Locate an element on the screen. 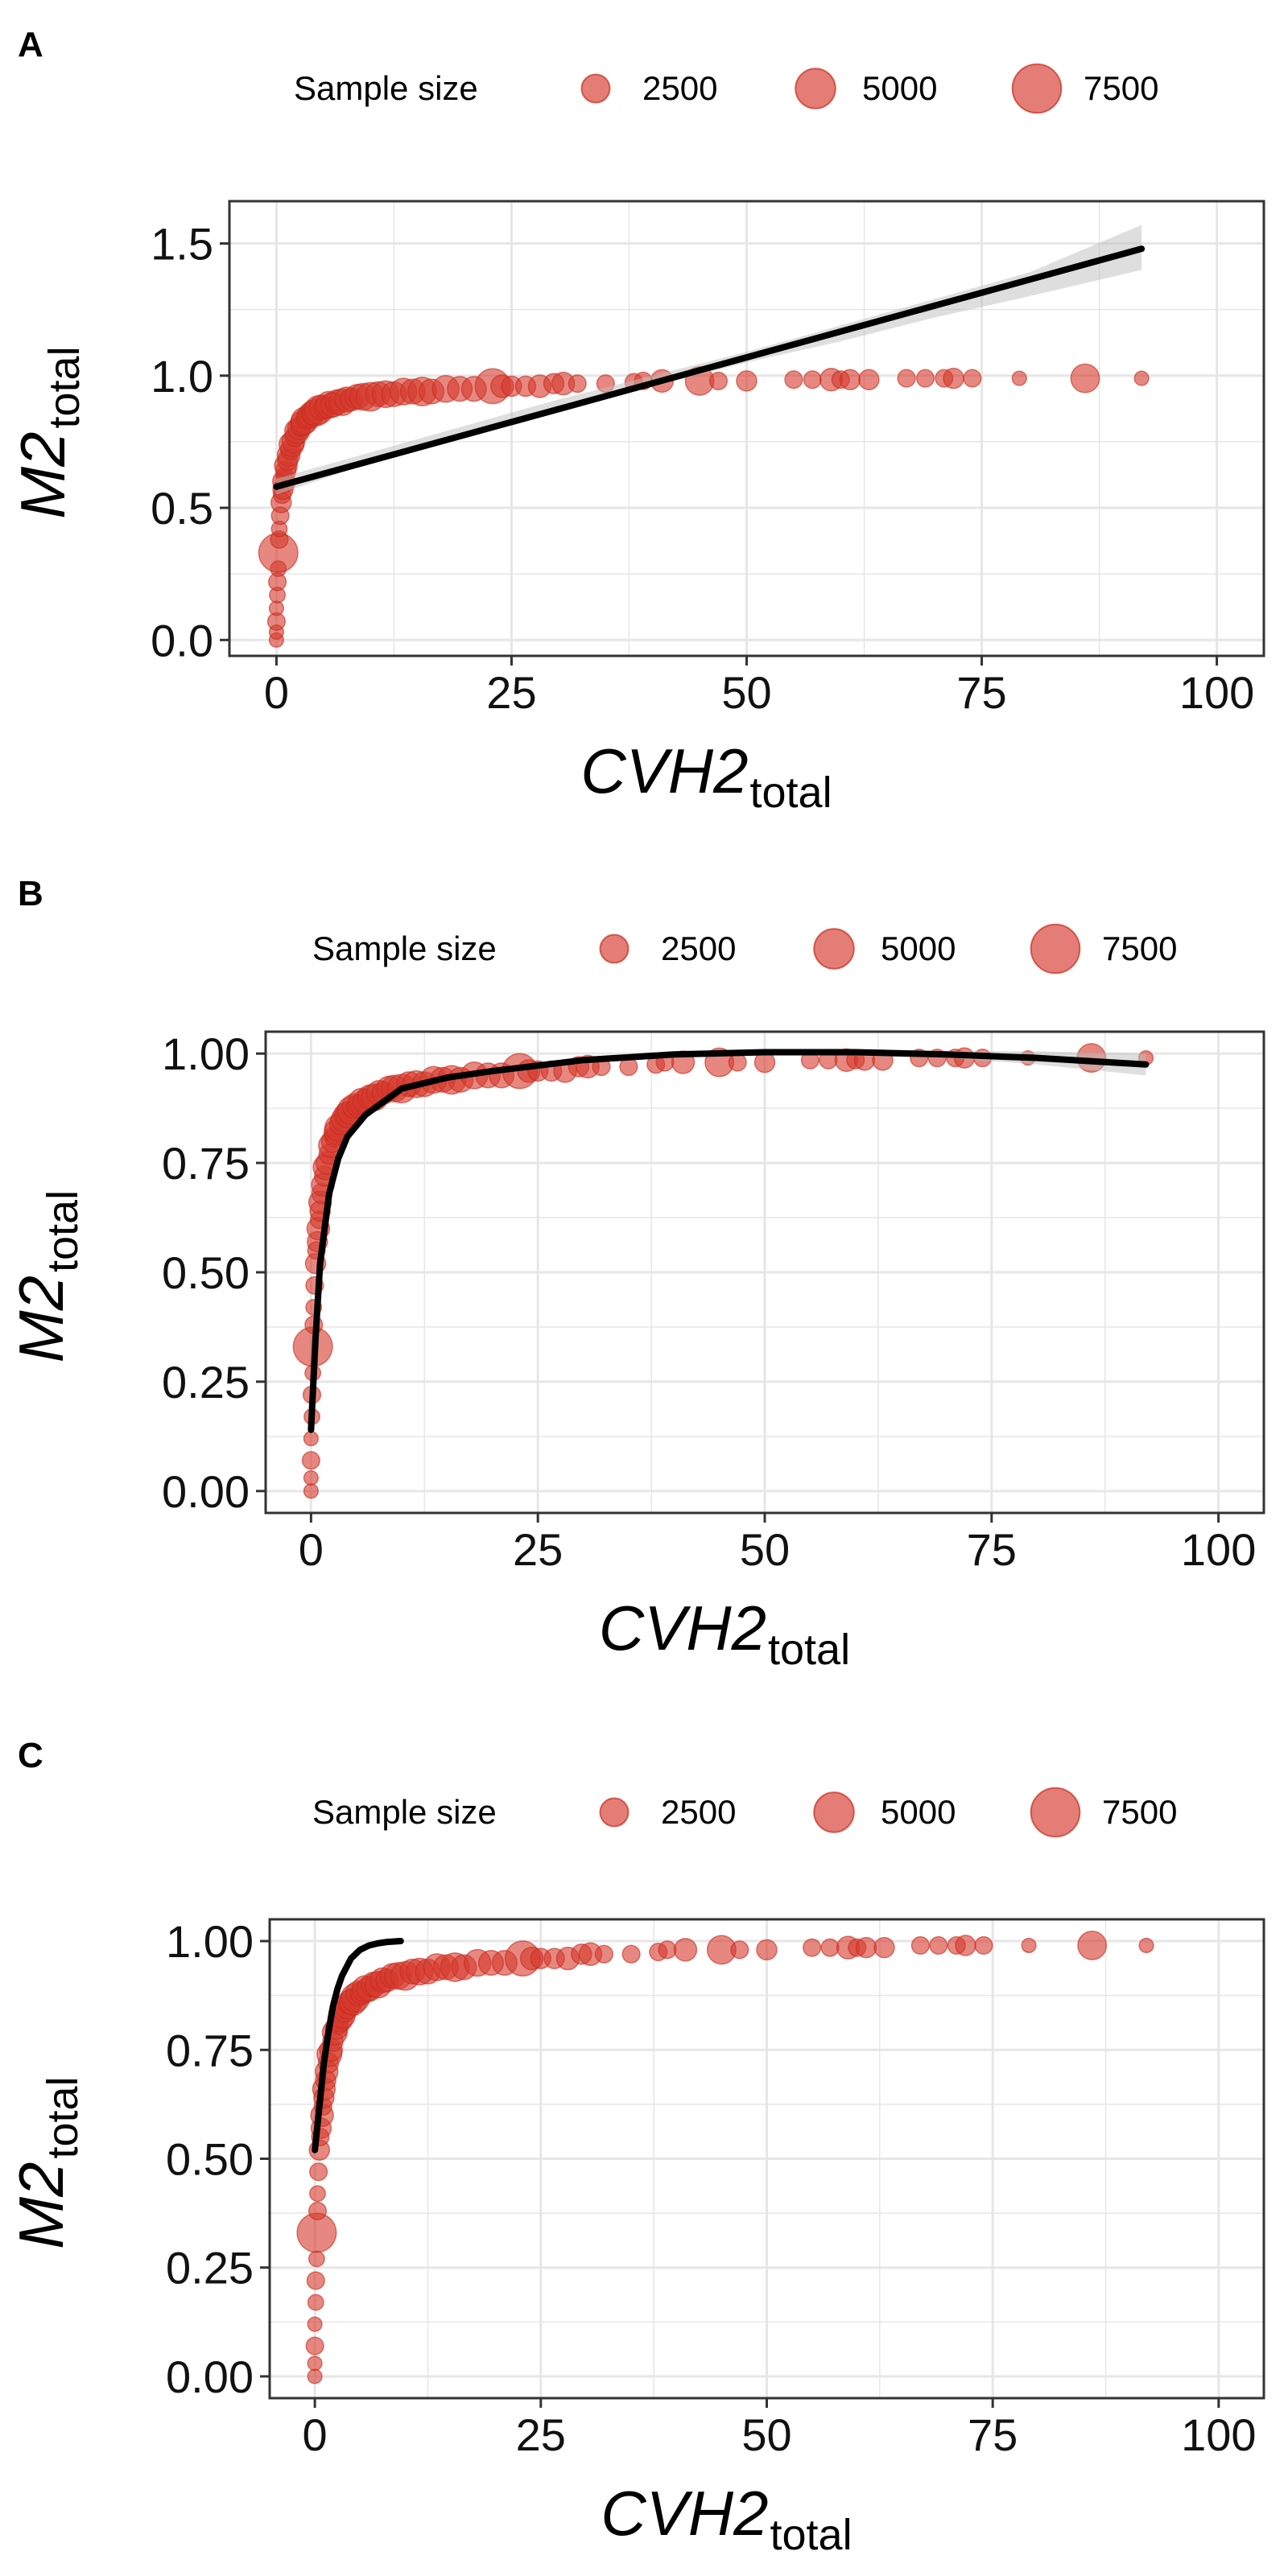 This screenshot has width=1288, height=2576. y-tick-label: 0.0 is located at coordinates (182, 640).